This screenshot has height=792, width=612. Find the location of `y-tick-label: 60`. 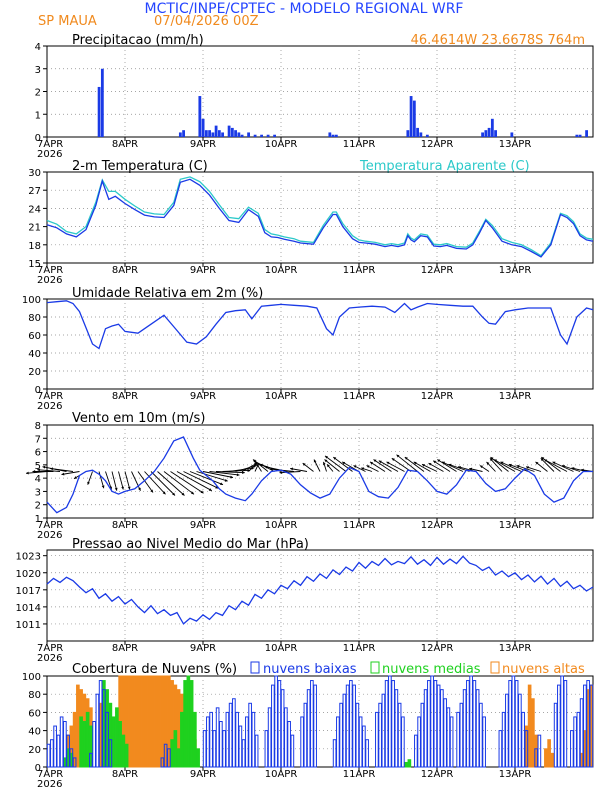

y-tick-label: 60 is located at coordinates (34, 713).